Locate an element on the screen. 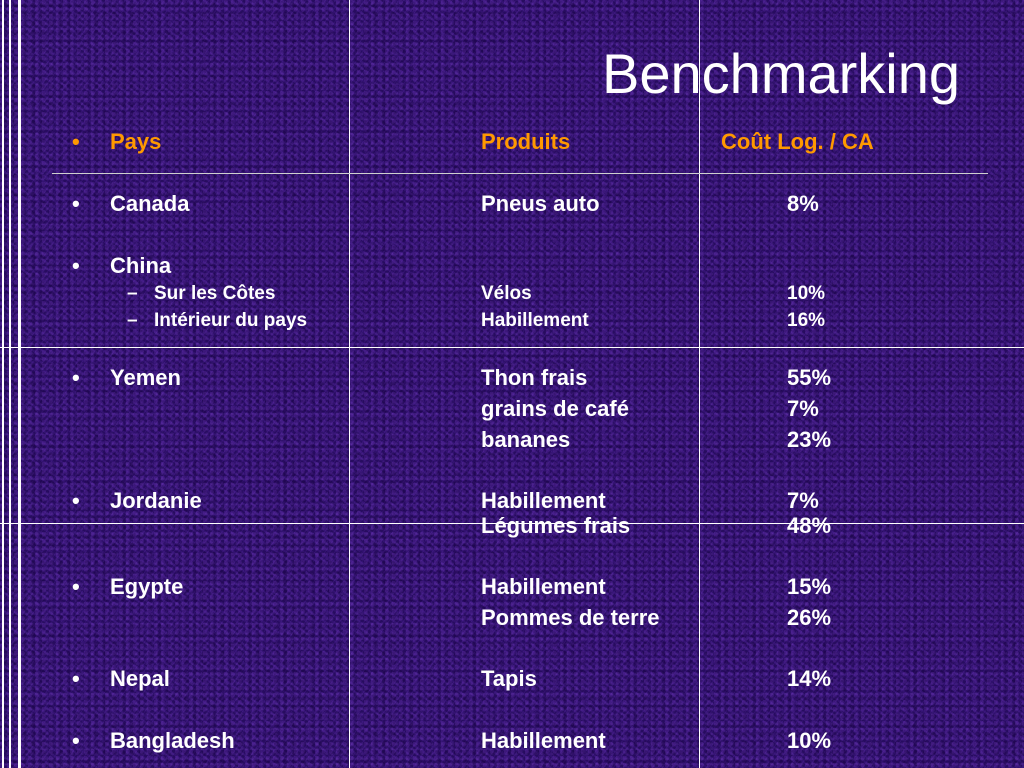 The height and width of the screenshot is (768, 1024). product-name: Thon frais is located at coordinates (534, 377).